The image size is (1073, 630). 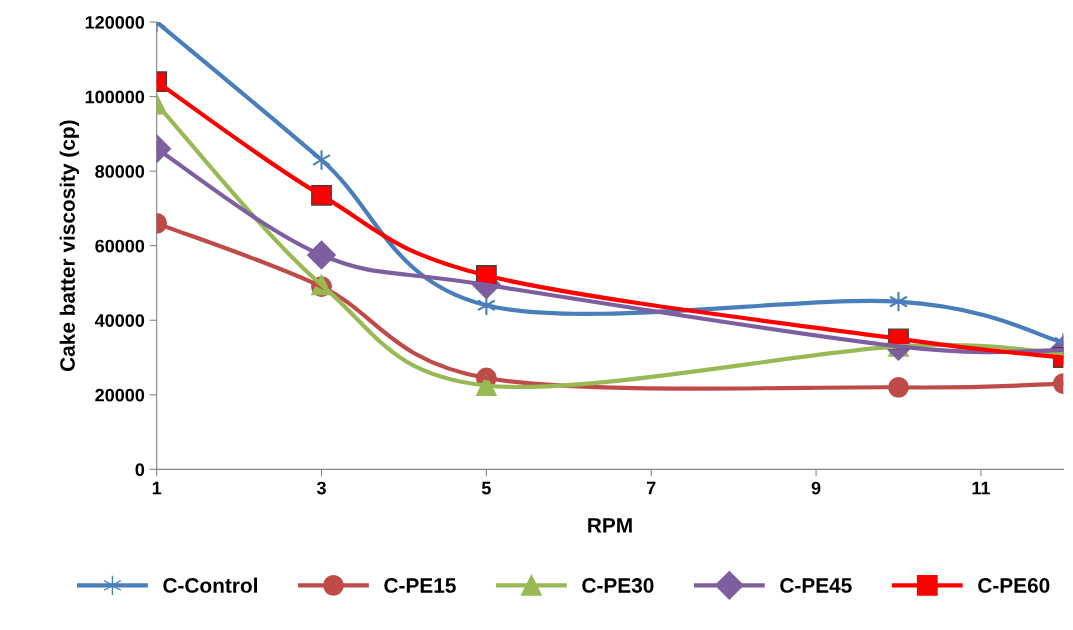 What do you see at coordinates (420, 585) in the screenshot?
I see `legend-label: C-PE15` at bounding box center [420, 585].